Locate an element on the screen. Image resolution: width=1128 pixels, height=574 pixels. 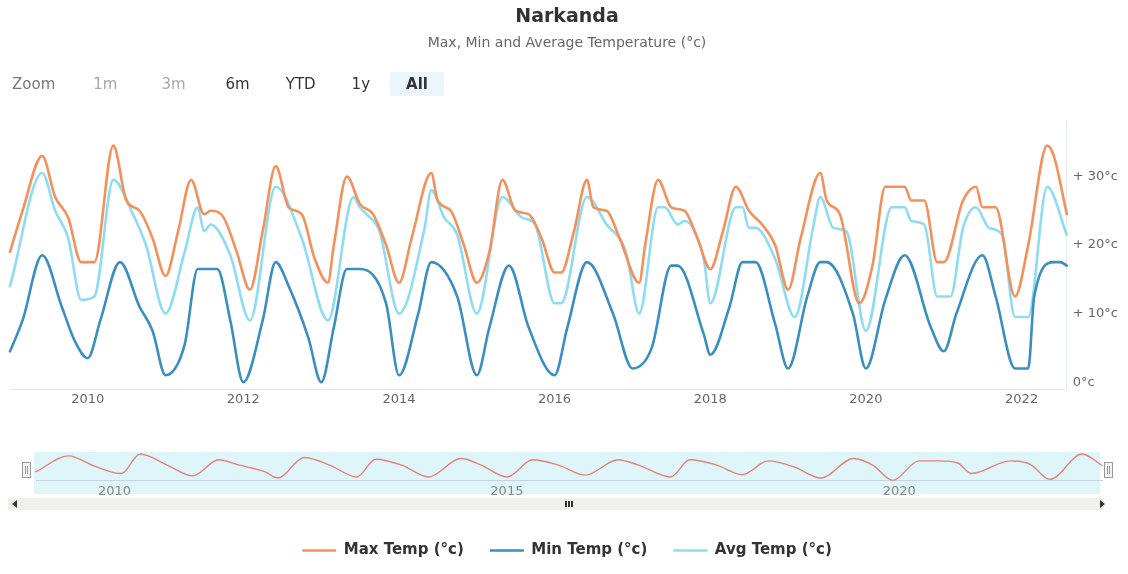
text: 3m is located at coordinates (173, 84).